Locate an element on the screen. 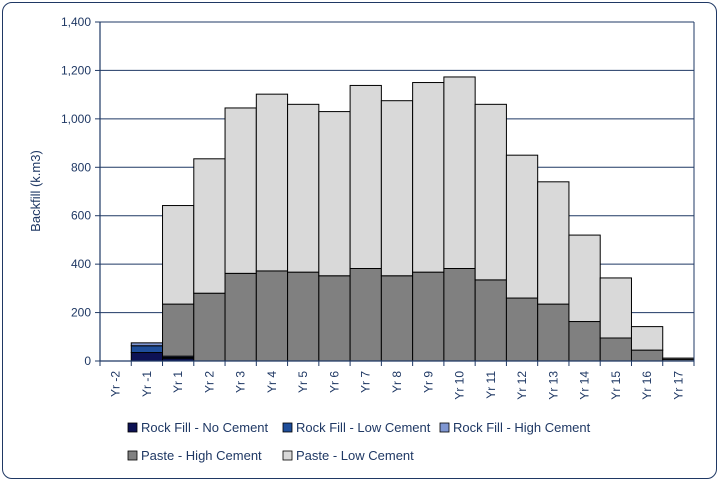 Image resolution: width=721 pixels, height=483 pixels. y-tick-label: 0 is located at coordinates (87, 361).